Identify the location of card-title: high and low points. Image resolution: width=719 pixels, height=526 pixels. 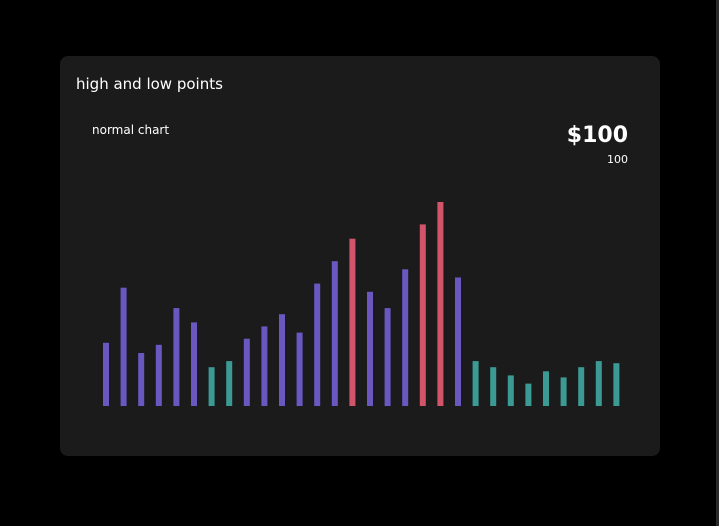
(149, 84).